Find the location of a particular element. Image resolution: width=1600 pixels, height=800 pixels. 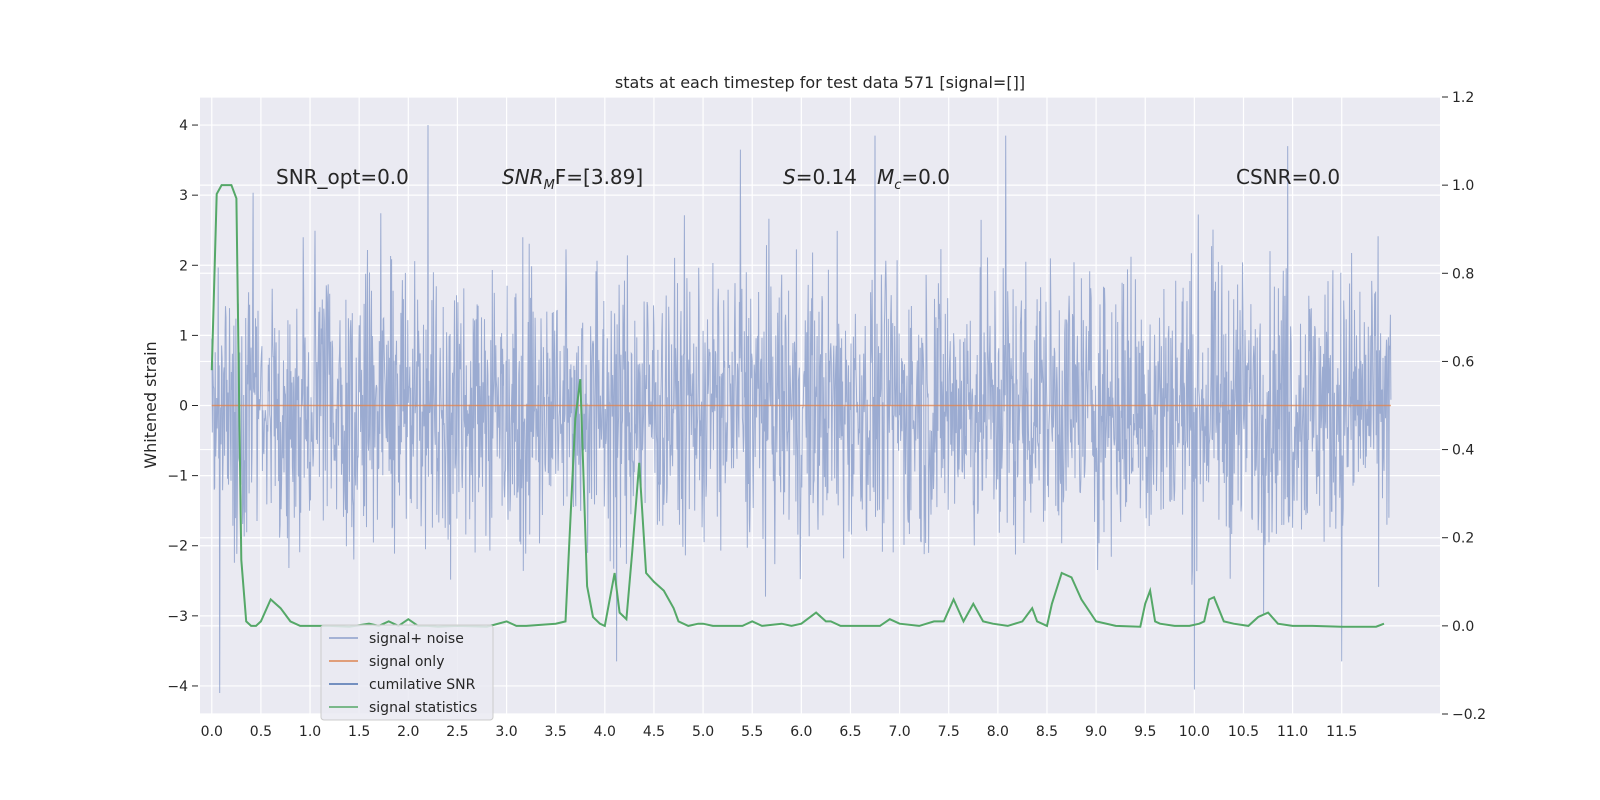

x-tick-label: 11.5 is located at coordinates (1341, 732).